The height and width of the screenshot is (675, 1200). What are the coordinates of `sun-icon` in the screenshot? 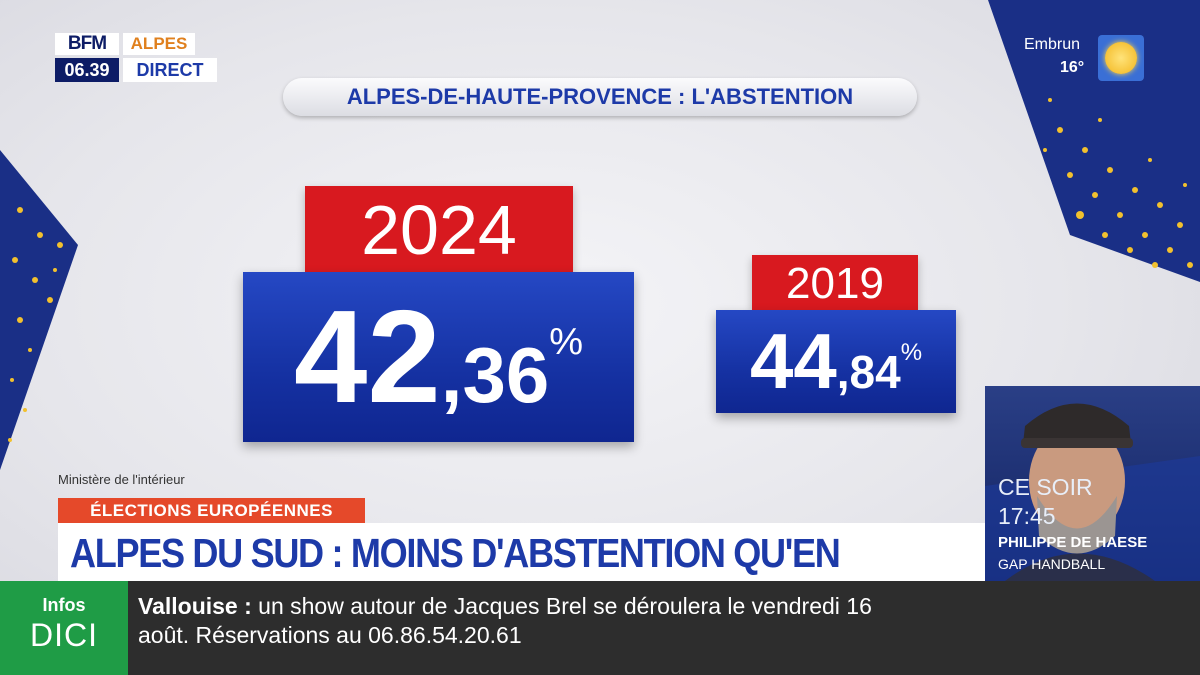 It's located at (1121, 58).